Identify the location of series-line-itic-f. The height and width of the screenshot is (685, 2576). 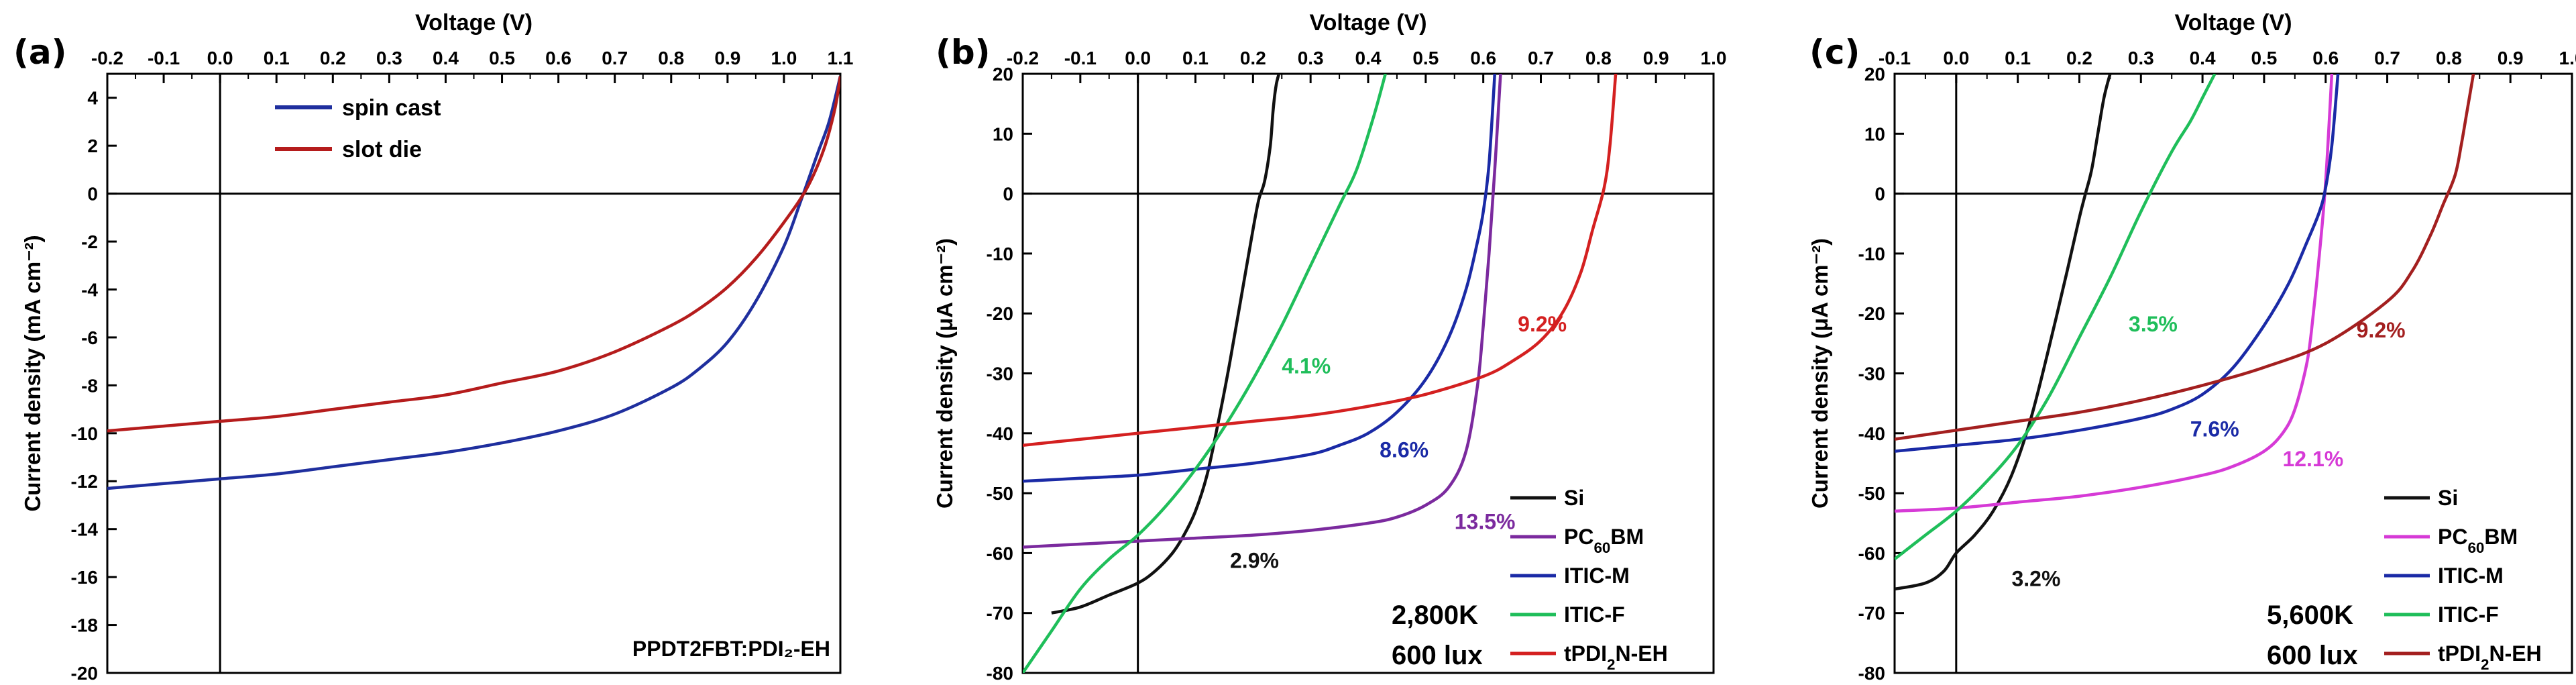
(1205, 373).